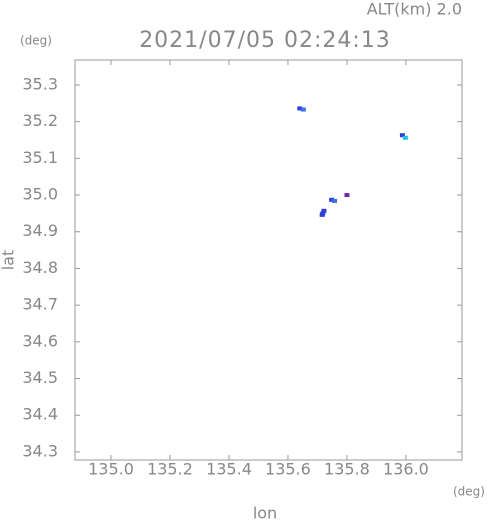 The height and width of the screenshot is (521, 491). I want to click on y-unit: (deg), so click(36, 41).